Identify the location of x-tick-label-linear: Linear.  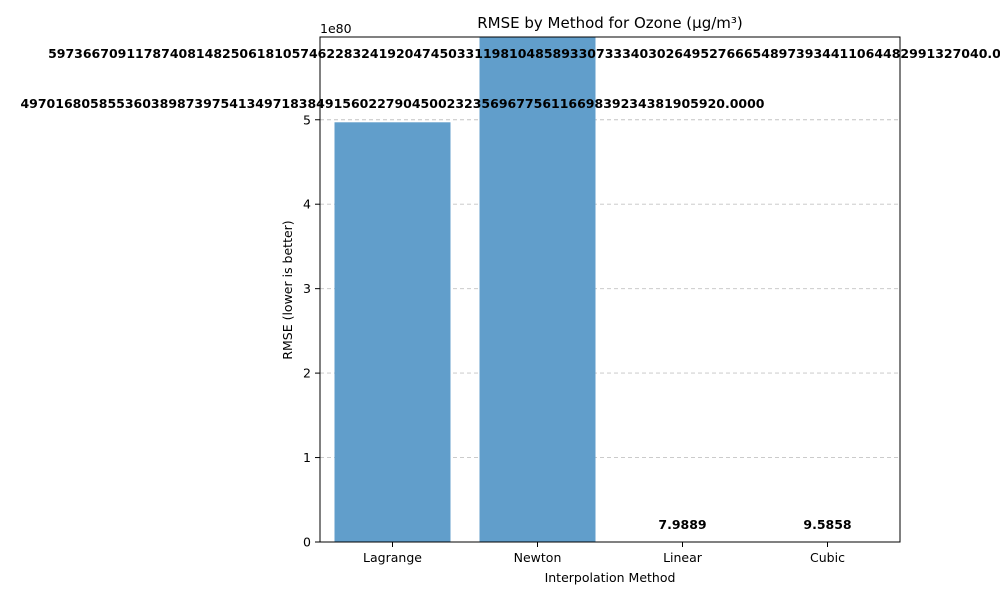
(683, 557).